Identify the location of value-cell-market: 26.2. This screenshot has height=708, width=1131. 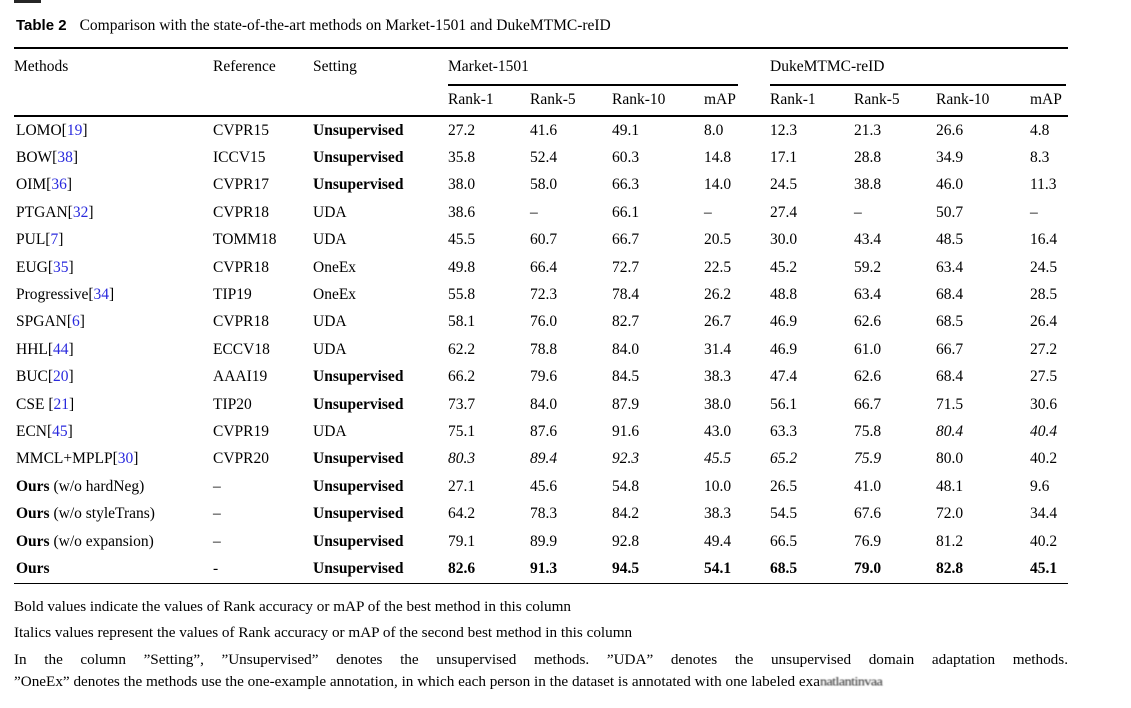
(718, 295).